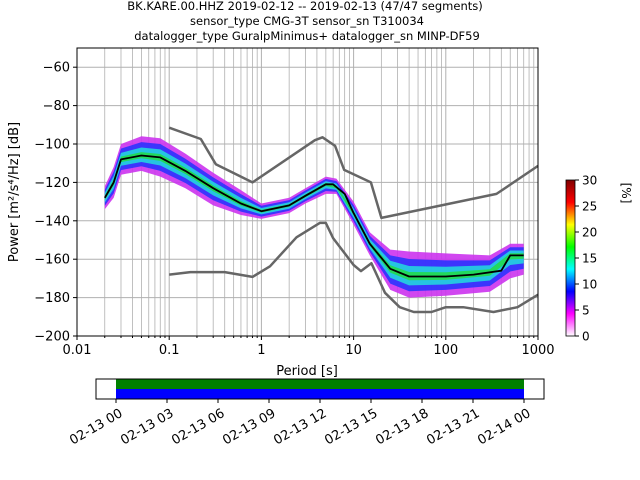 The height and width of the screenshot is (480, 640). What do you see at coordinates (307, 371) in the screenshot?
I see `x-axis-label: Period [s]` at bounding box center [307, 371].